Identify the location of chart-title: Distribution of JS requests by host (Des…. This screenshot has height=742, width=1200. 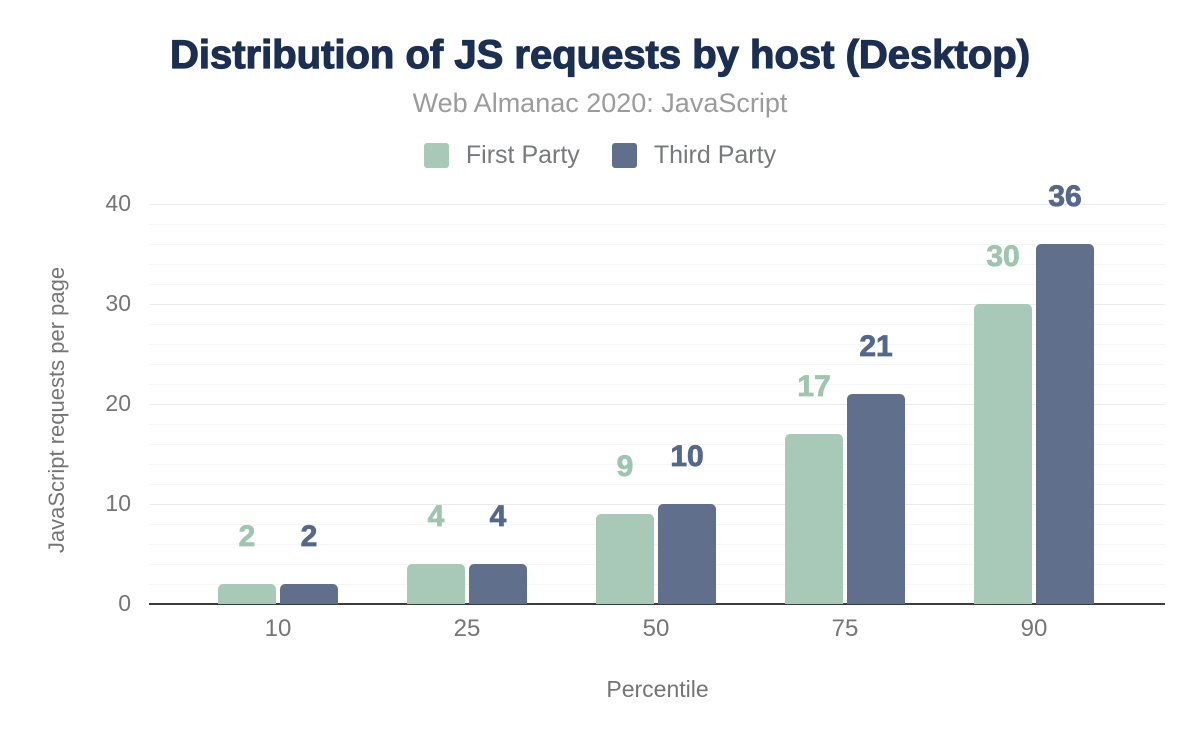
(600, 55).